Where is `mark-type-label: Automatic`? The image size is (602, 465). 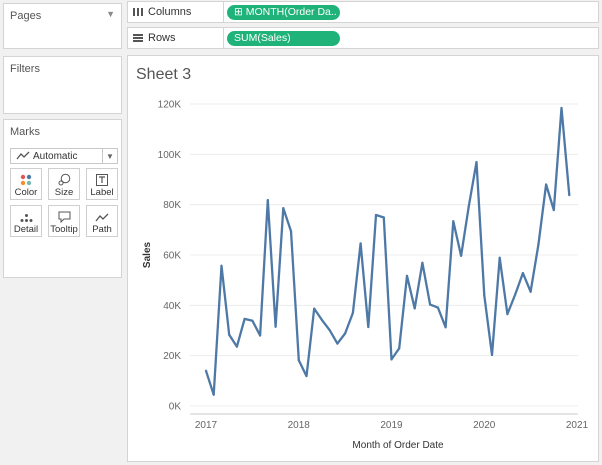 mark-type-label: Automatic is located at coordinates (55, 156).